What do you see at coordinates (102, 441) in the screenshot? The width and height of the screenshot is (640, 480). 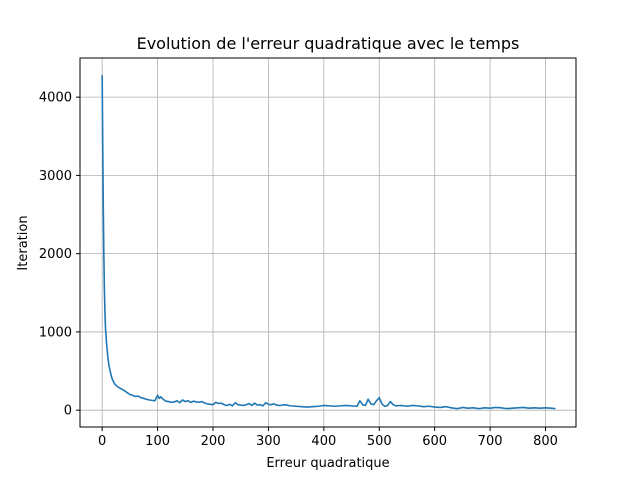 I see `x-tick-label: 0` at bounding box center [102, 441].